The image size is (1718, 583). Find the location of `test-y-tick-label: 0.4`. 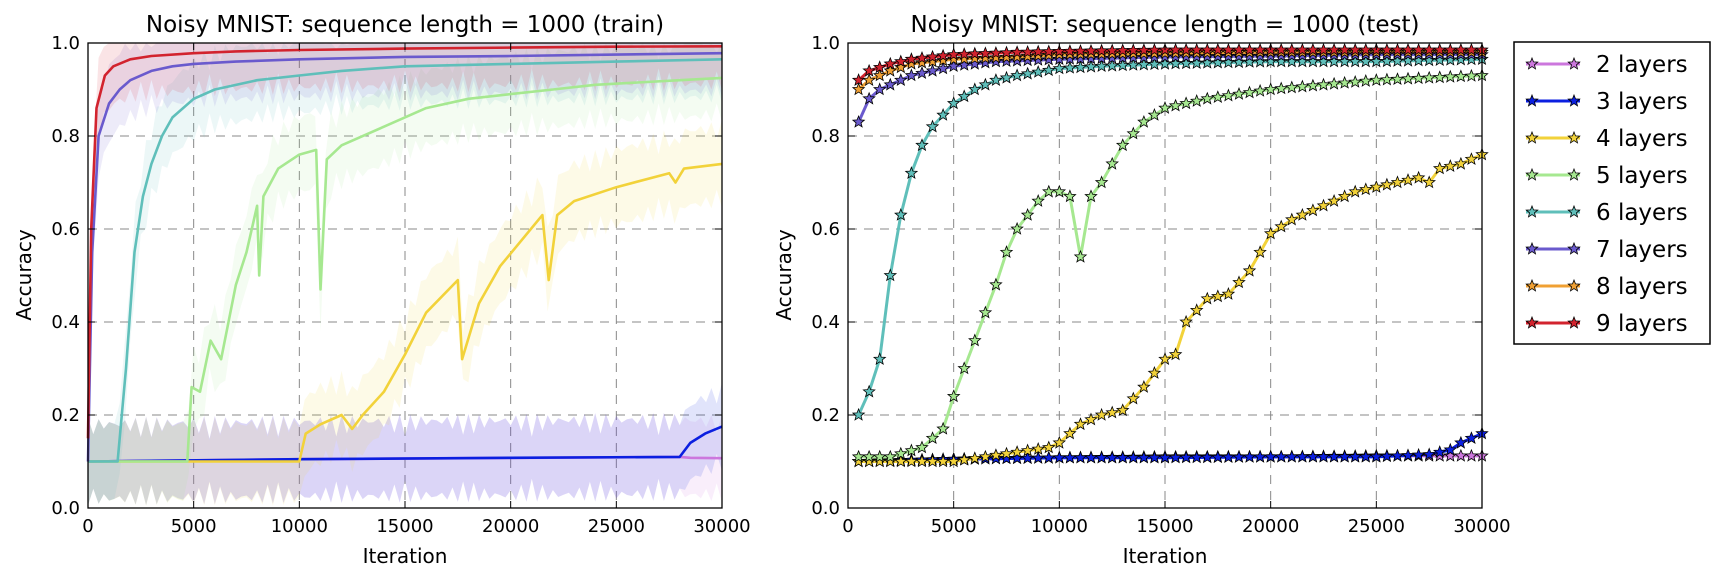

test-y-tick-label: 0.4 is located at coordinates (825, 322).